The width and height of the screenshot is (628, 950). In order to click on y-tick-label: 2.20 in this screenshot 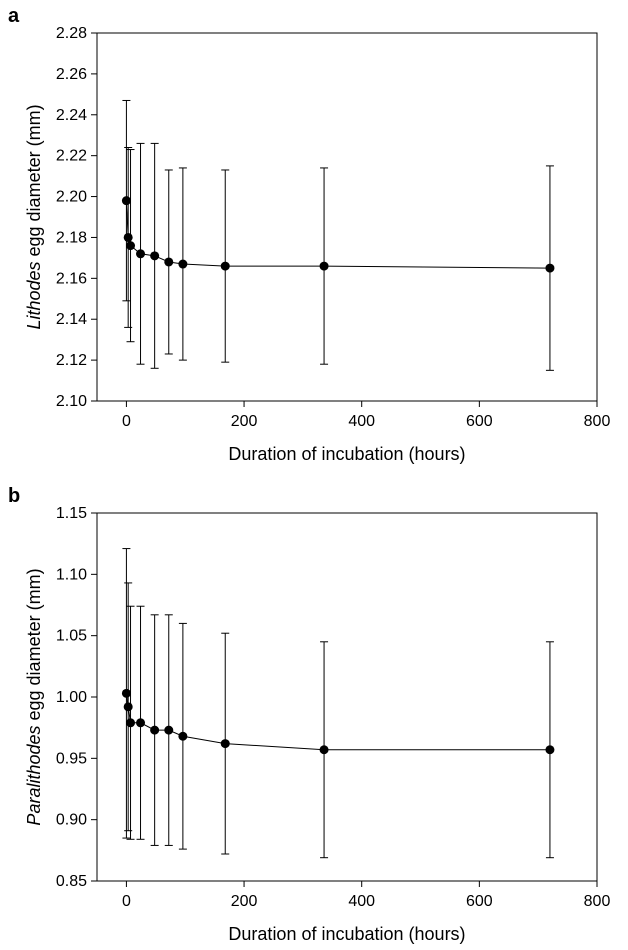, I will do `click(71, 197)`.